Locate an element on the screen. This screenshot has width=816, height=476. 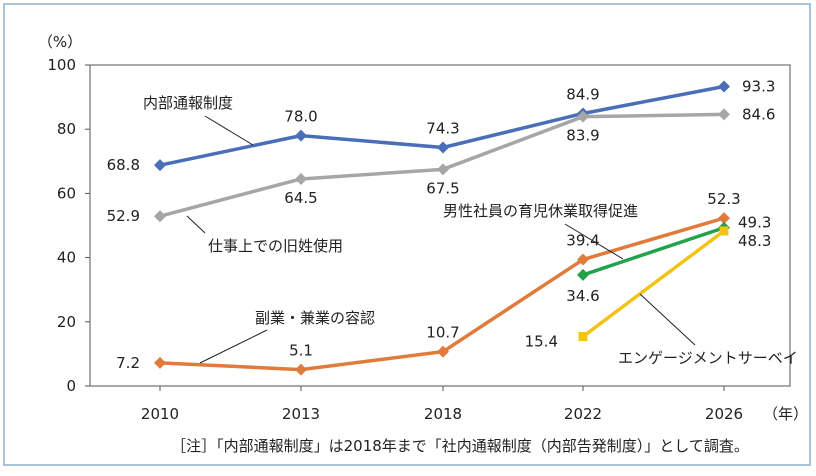
data-label: 68.8 is located at coordinates (123, 165).